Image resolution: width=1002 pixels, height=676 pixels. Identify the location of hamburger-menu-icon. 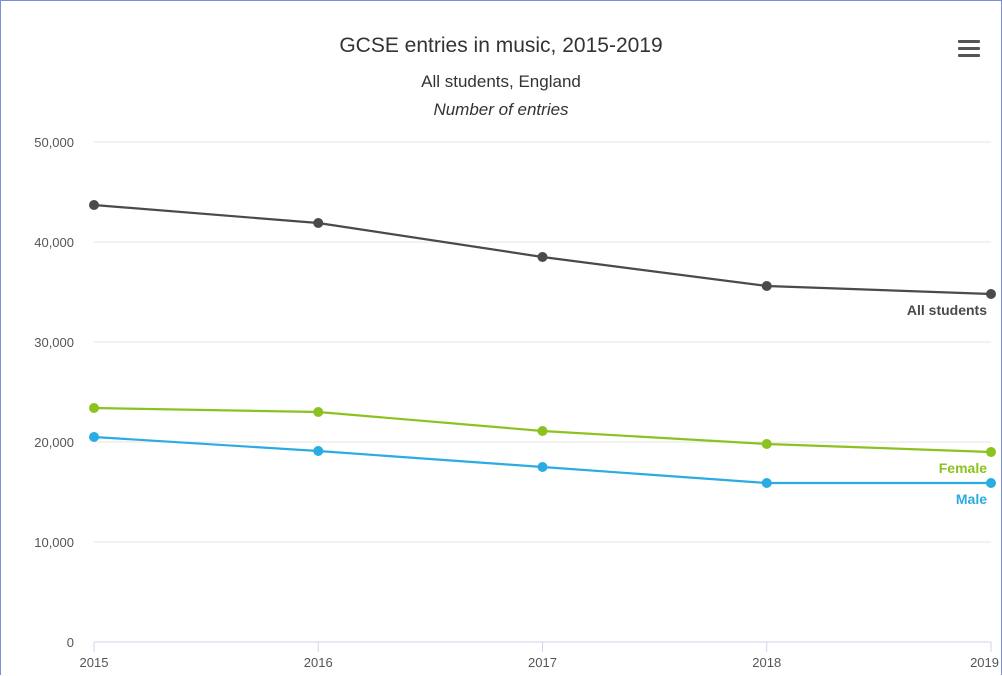
(969, 51).